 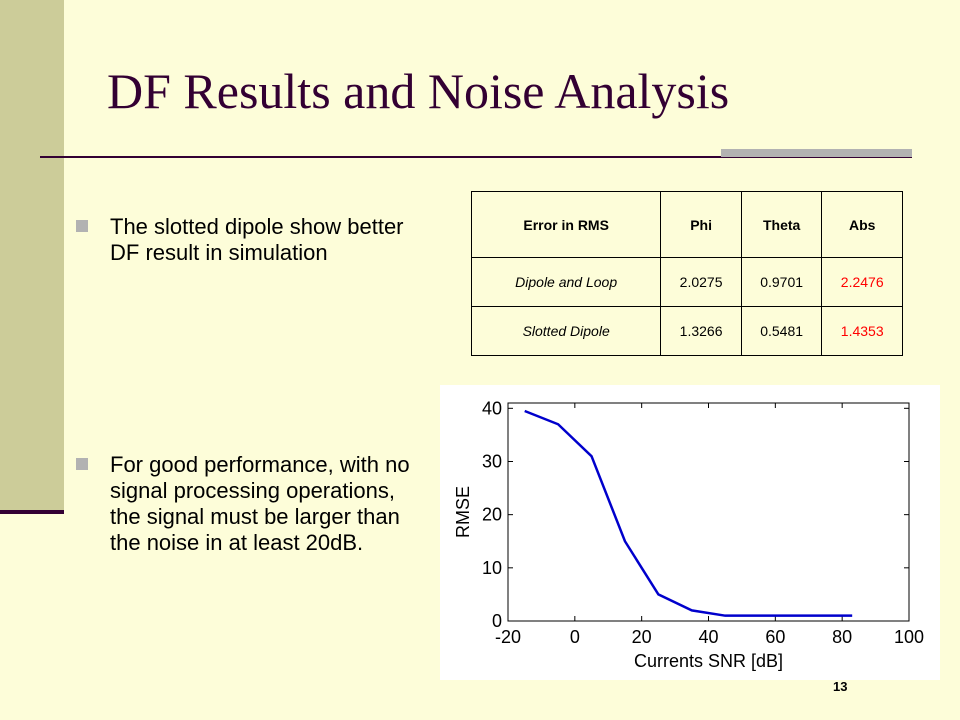 I want to click on x-tick-label: 100, so click(x=909, y=637).